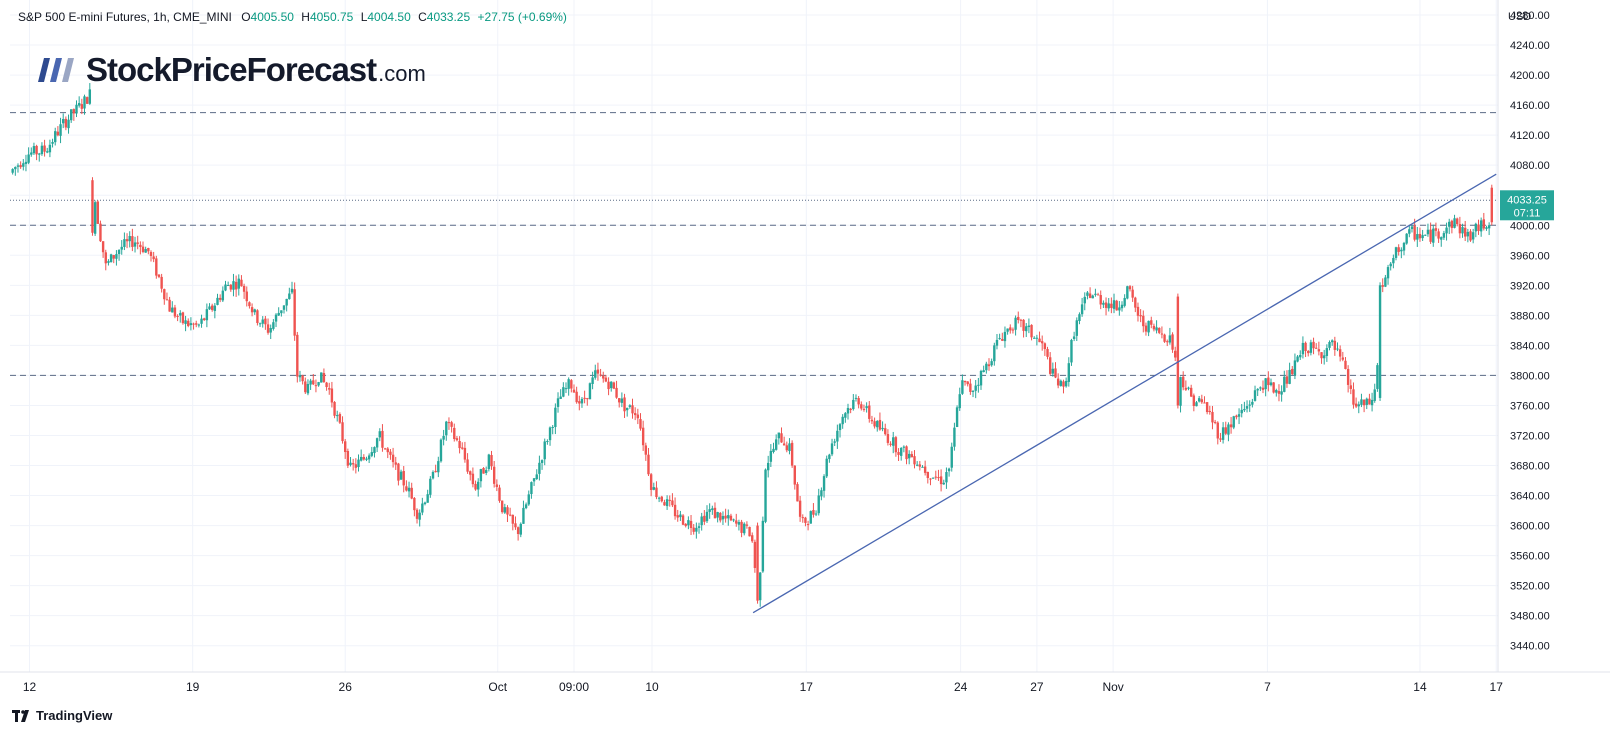 This screenshot has width=1610, height=754. I want to click on x-tick-label: 17, so click(807, 687).